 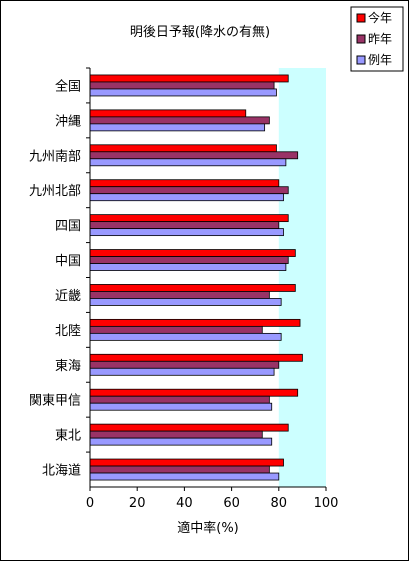 I want to click on category-label-7: 北陸, so click(x=68, y=331).